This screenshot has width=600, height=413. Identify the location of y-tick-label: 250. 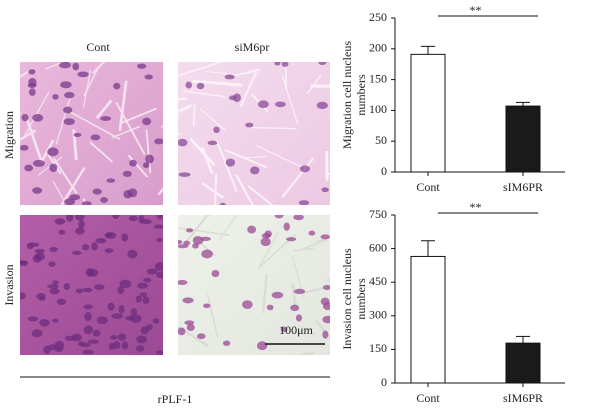
(378, 17).